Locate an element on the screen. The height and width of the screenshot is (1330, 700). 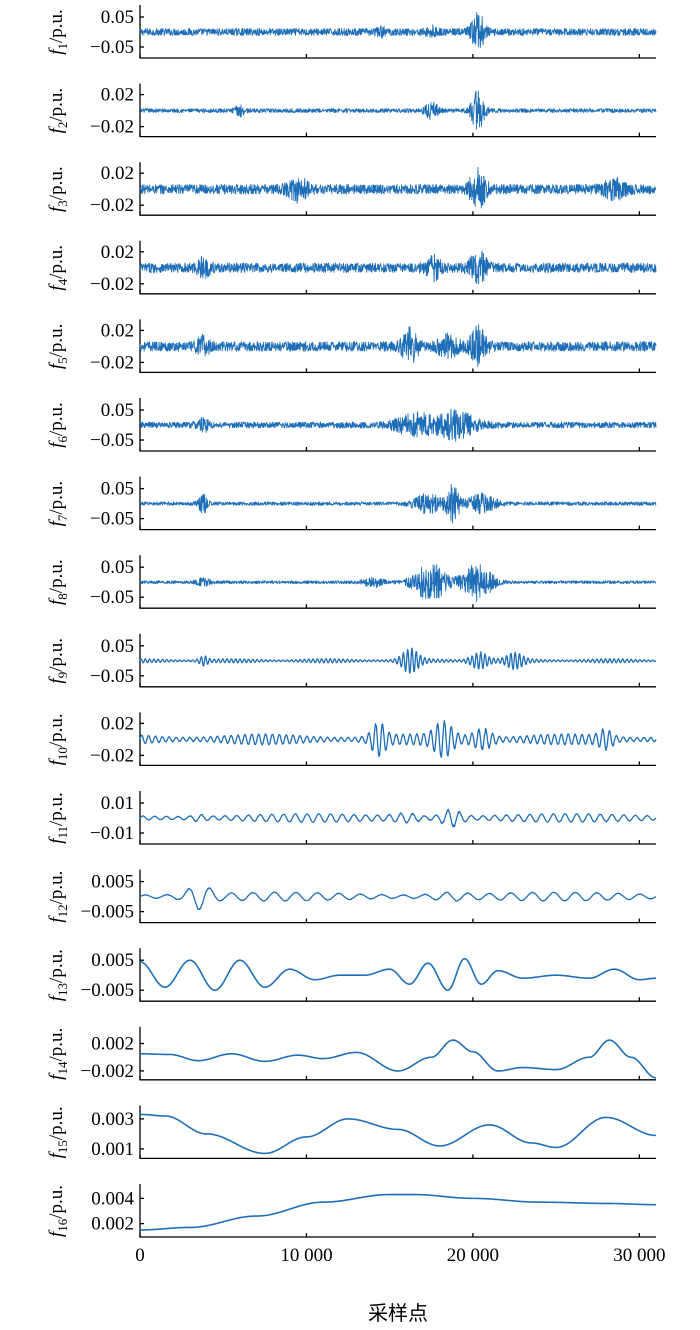
y-label-subscript: 8 is located at coordinates (62, 596).